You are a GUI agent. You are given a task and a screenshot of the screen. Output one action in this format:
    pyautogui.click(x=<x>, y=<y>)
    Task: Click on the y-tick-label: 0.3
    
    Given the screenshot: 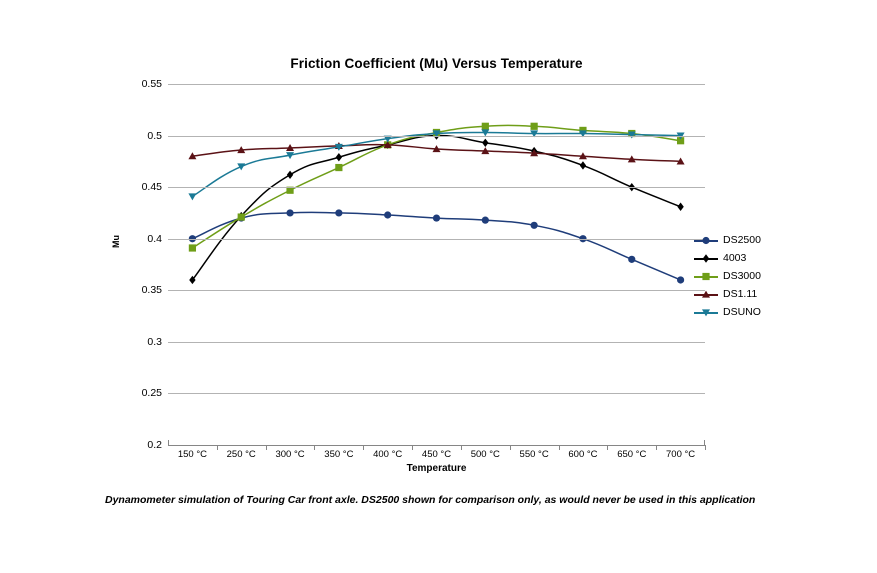 What is the action you would take?
    pyautogui.click(x=154, y=341)
    